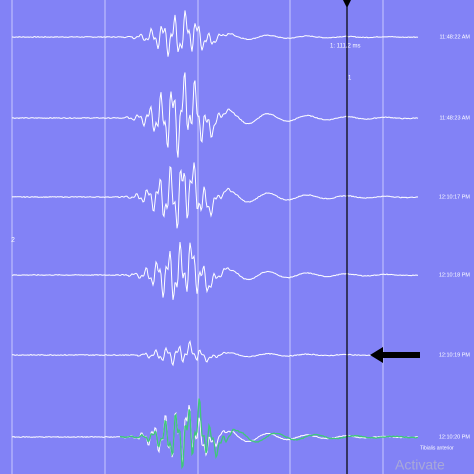  Describe the element at coordinates (347, 4) in the screenshot. I see `cursor-handle` at that location.